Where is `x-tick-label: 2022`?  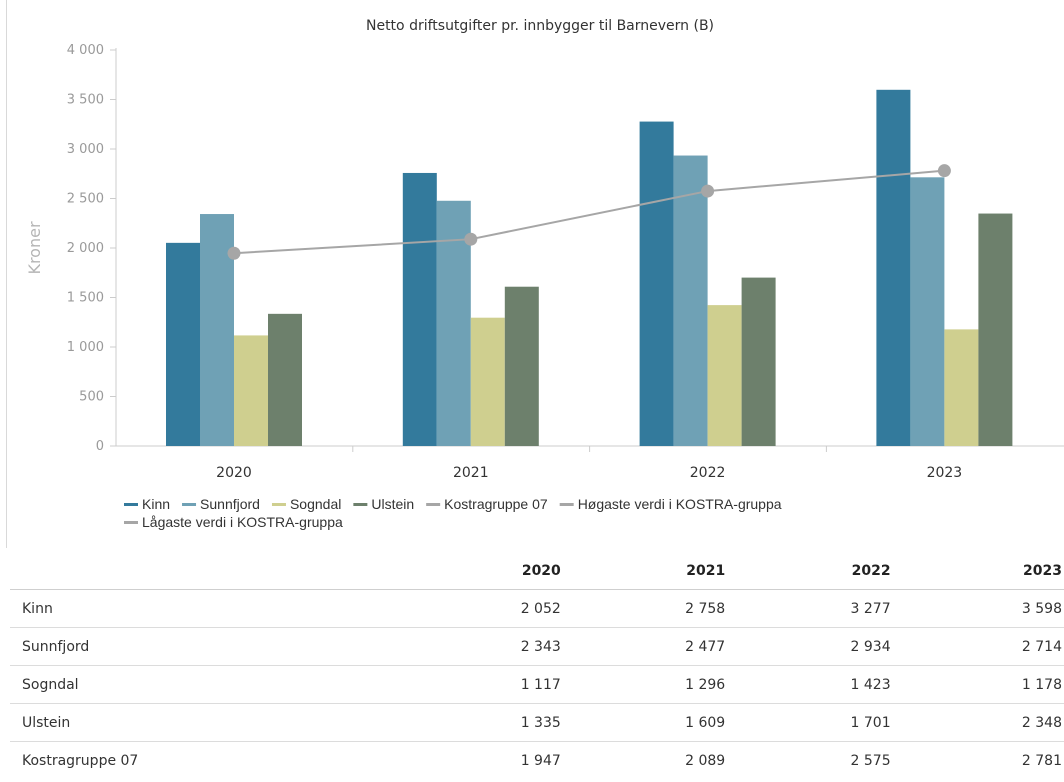
x-tick-label: 2022 is located at coordinates (708, 473).